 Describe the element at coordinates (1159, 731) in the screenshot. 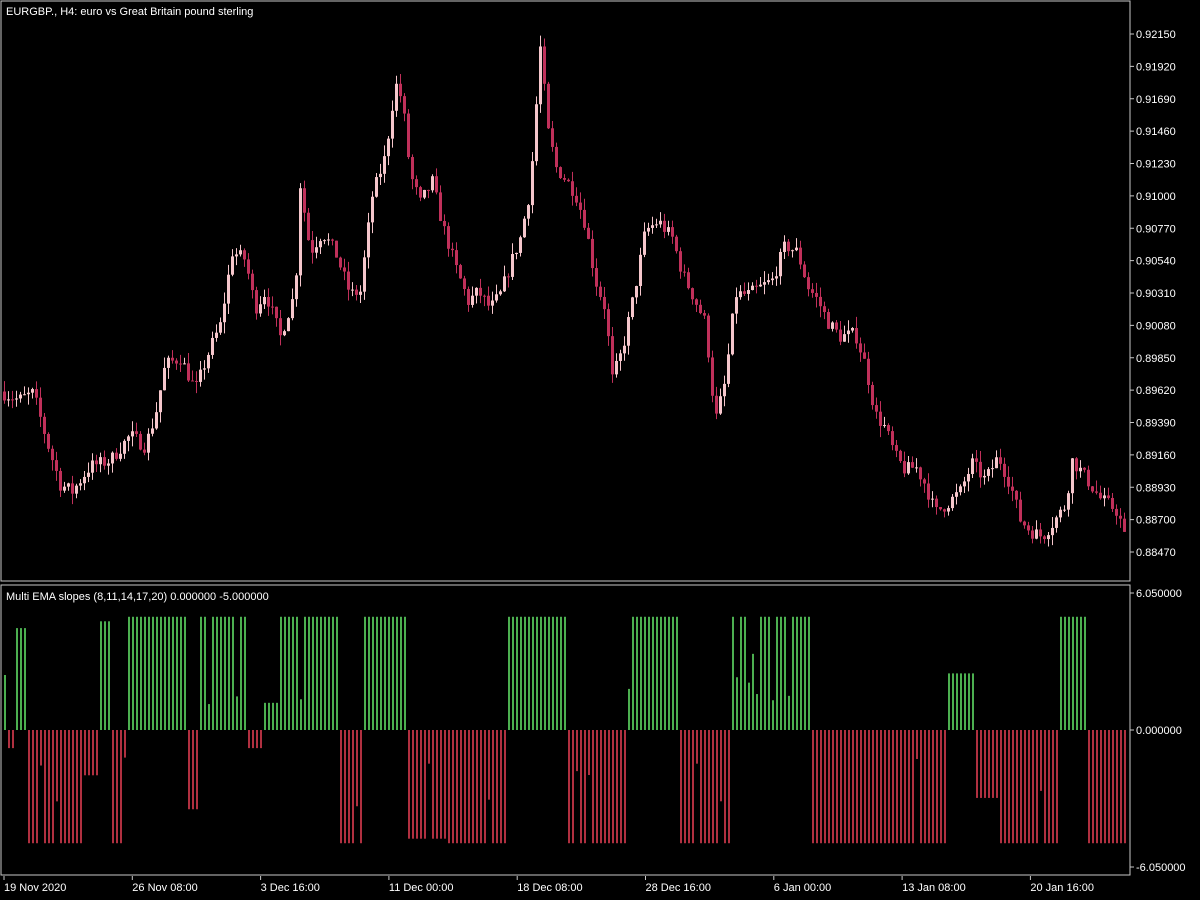

I see `indicator-tick-label: 0.000000` at that location.